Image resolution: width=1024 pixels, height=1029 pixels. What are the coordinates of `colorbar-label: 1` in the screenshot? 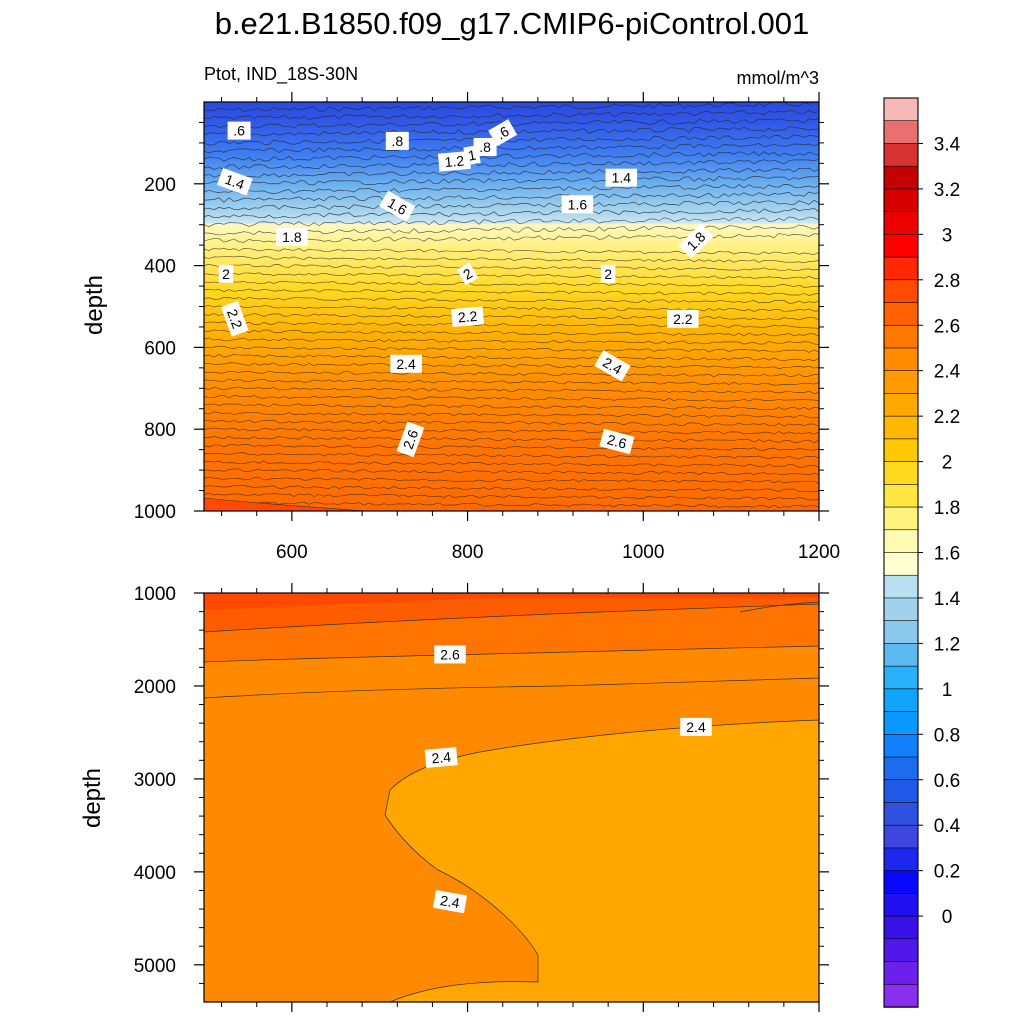 It's located at (947, 690).